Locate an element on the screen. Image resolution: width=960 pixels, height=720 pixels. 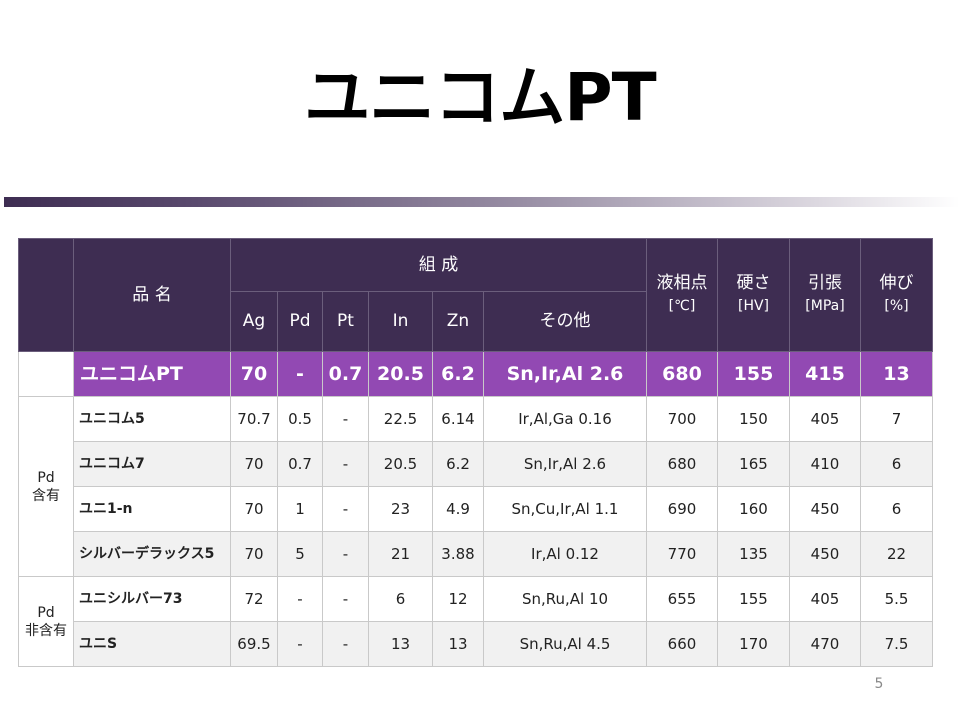
featured-in: 20.5 is located at coordinates (400, 374).